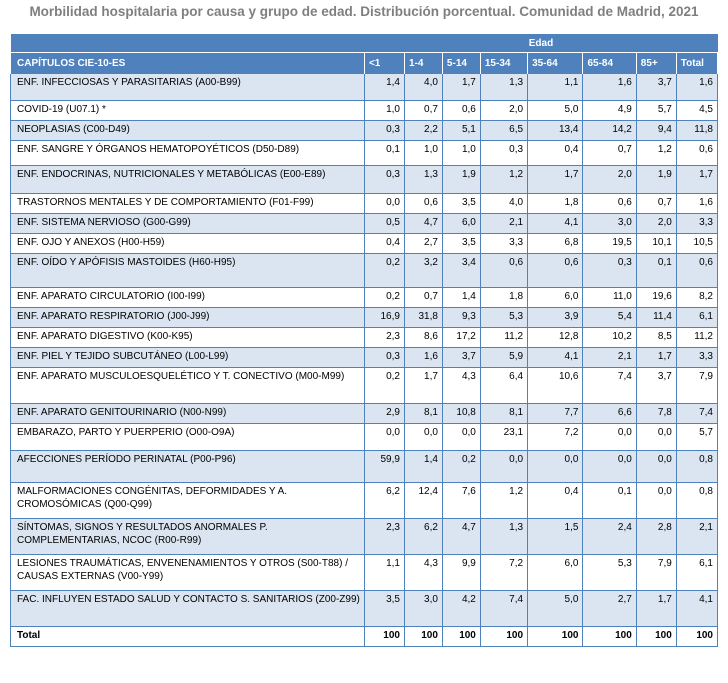 Image resolution: width=728 pixels, height=683 pixels. I want to click on table-cell: 3,0, so click(609, 223).